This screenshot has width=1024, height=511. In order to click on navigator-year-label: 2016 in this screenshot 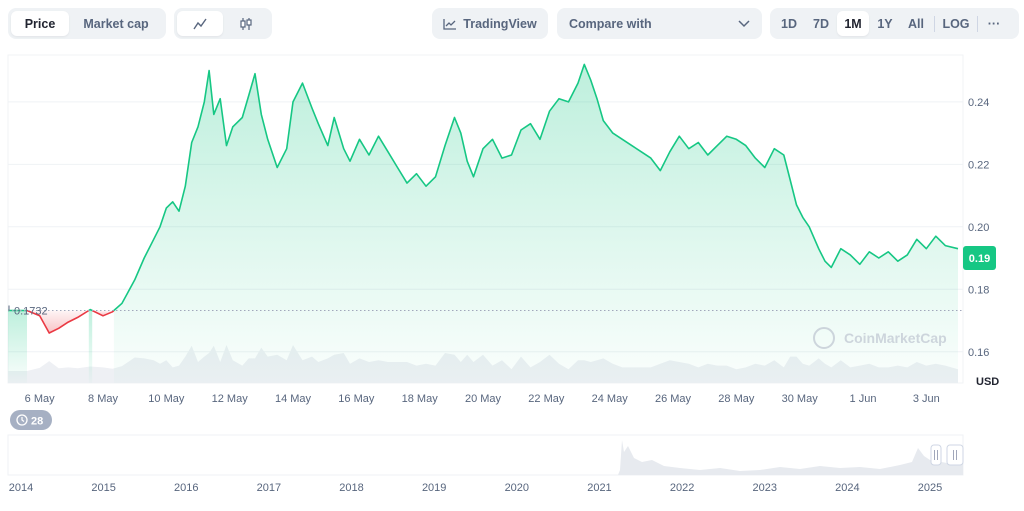, I will do `click(186, 488)`.